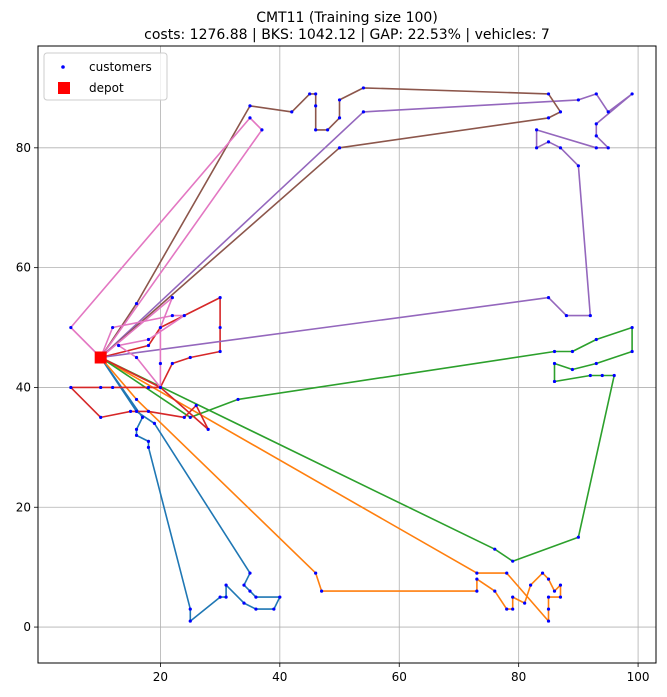 Image resolution: width=667 pixels, height=697 pixels. What do you see at coordinates (399, 677) in the screenshot?
I see `x-tick-label: 60` at bounding box center [399, 677].